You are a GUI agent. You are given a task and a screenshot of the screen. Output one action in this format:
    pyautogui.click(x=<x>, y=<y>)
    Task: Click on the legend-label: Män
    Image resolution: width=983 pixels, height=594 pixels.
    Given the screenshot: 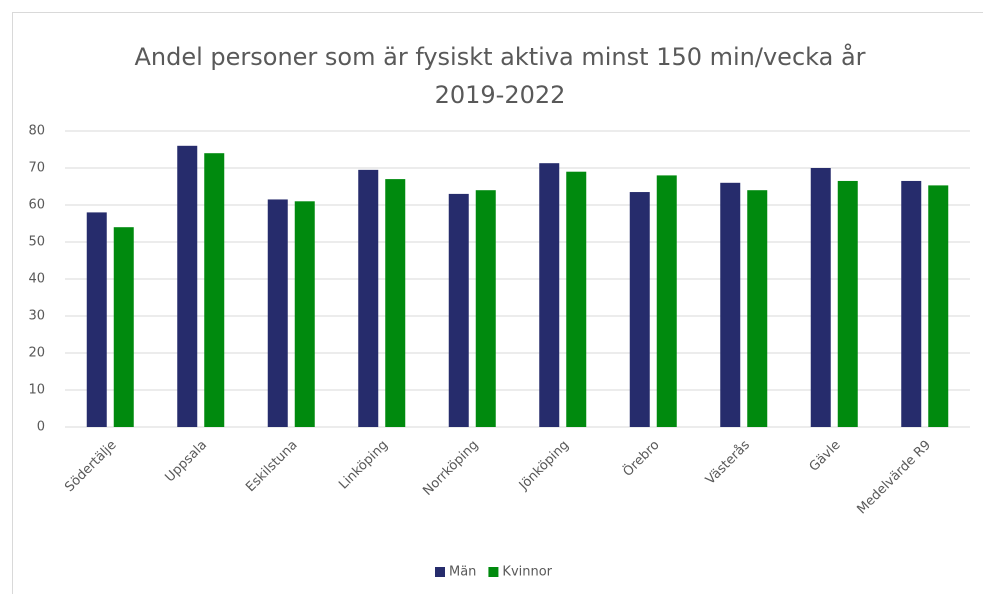 What is the action you would take?
    pyautogui.click(x=462, y=572)
    